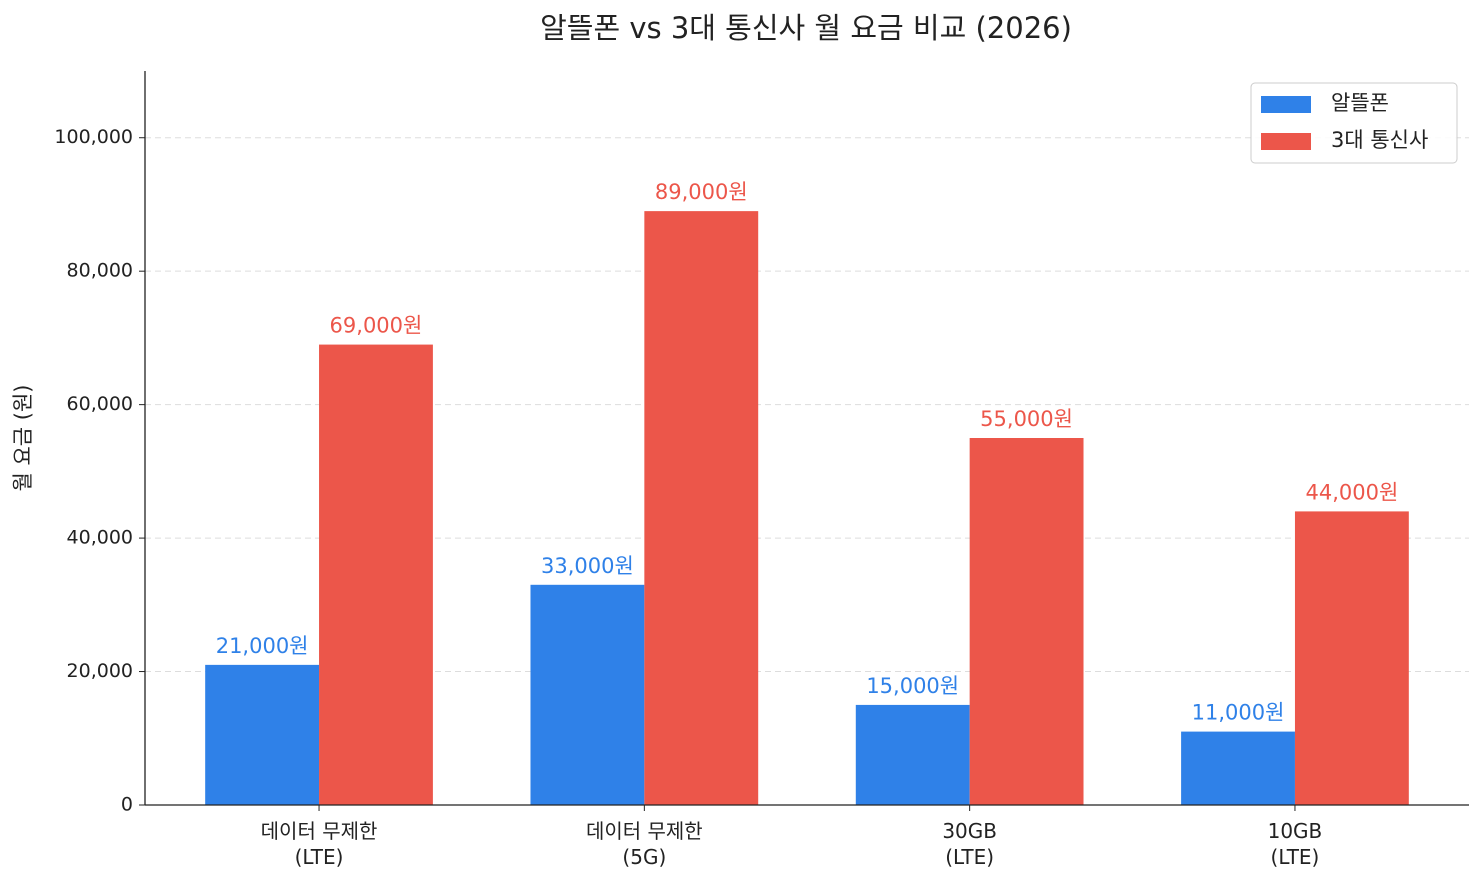 The width and height of the screenshot is (1484, 885). I want to click on value-label: 69,000원, so click(376, 326).